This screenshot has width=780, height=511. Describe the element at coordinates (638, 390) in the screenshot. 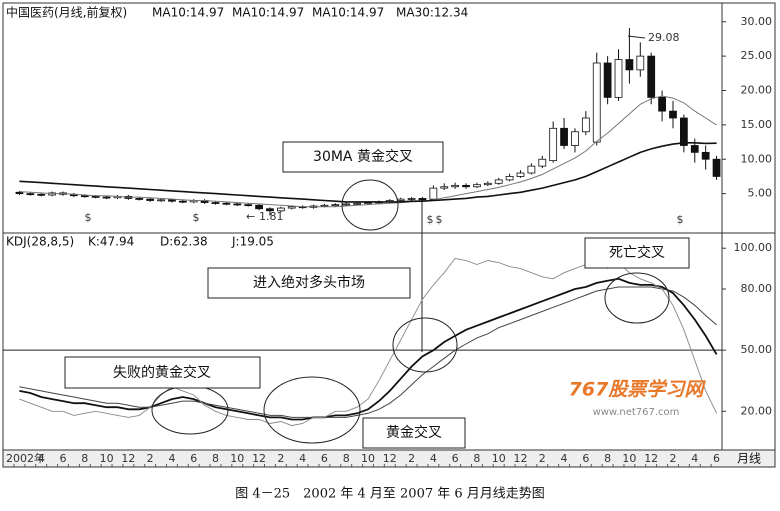

I see `watermark-title: 767股票学习网` at that location.